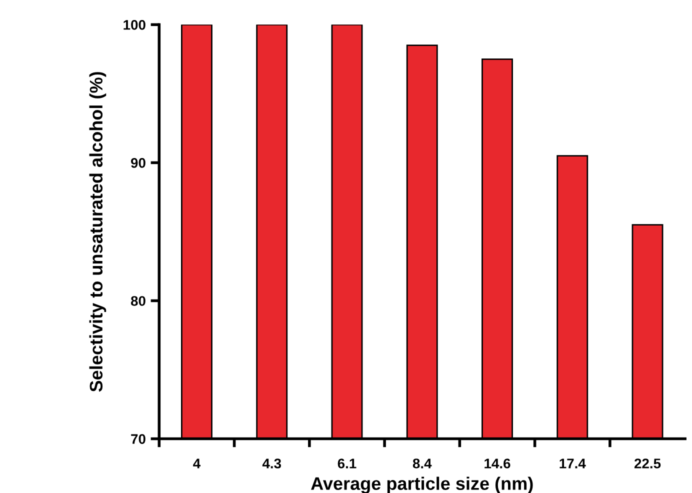  What do you see at coordinates (138, 163) in the screenshot?
I see `y-tick-label: 90` at bounding box center [138, 163].